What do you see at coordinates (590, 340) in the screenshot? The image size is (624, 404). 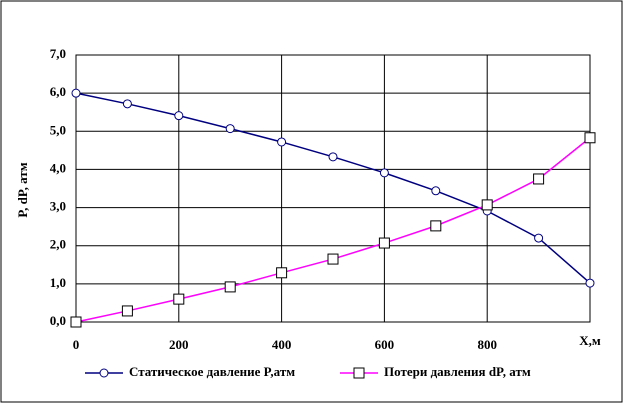 I see `x-axis-label: X,м` at bounding box center [590, 340].